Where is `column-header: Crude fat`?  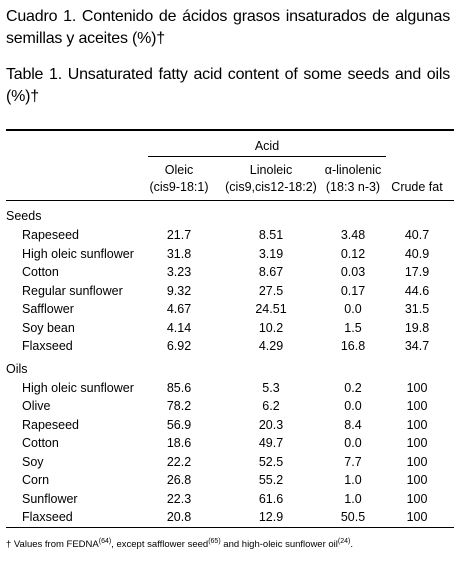
column-header: Crude fat is located at coordinates (417, 187).